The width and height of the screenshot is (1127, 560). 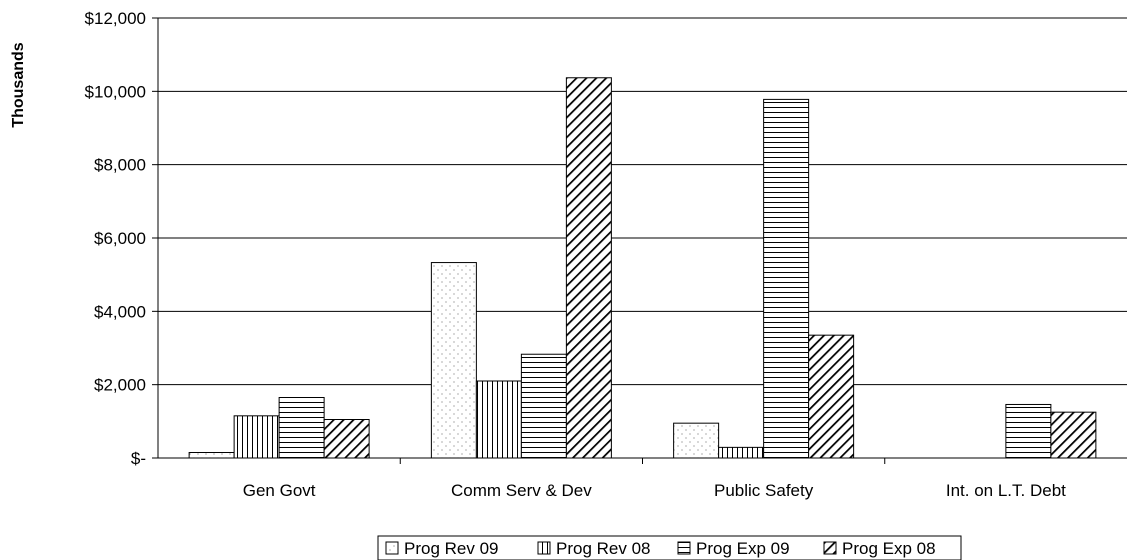 I want to click on legend-label: Prog Rev 08, so click(x=603, y=548).